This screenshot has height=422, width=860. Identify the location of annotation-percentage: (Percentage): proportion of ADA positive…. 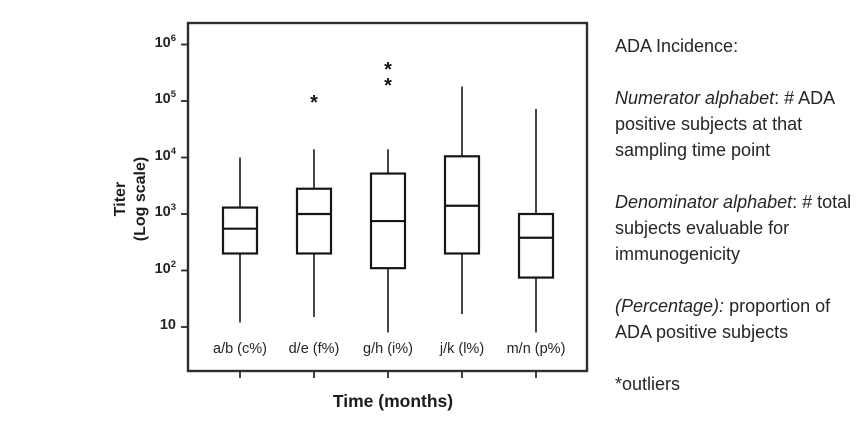
(737, 319).